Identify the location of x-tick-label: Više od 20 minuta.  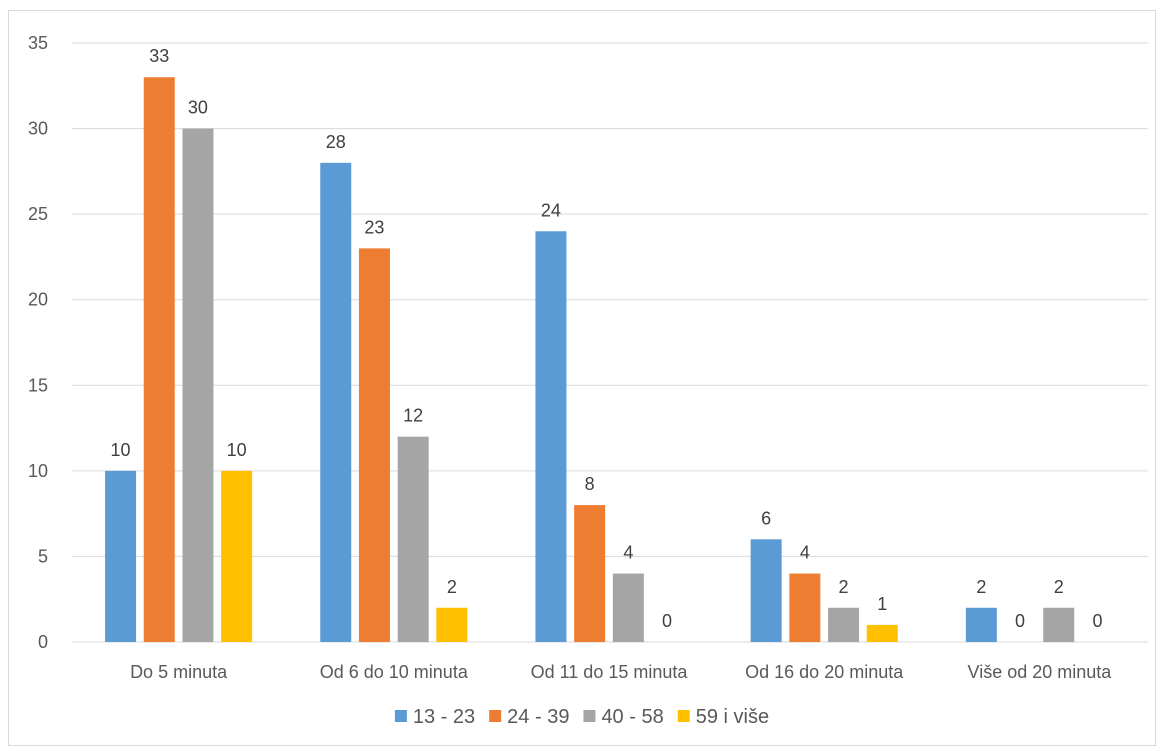
(1040, 672).